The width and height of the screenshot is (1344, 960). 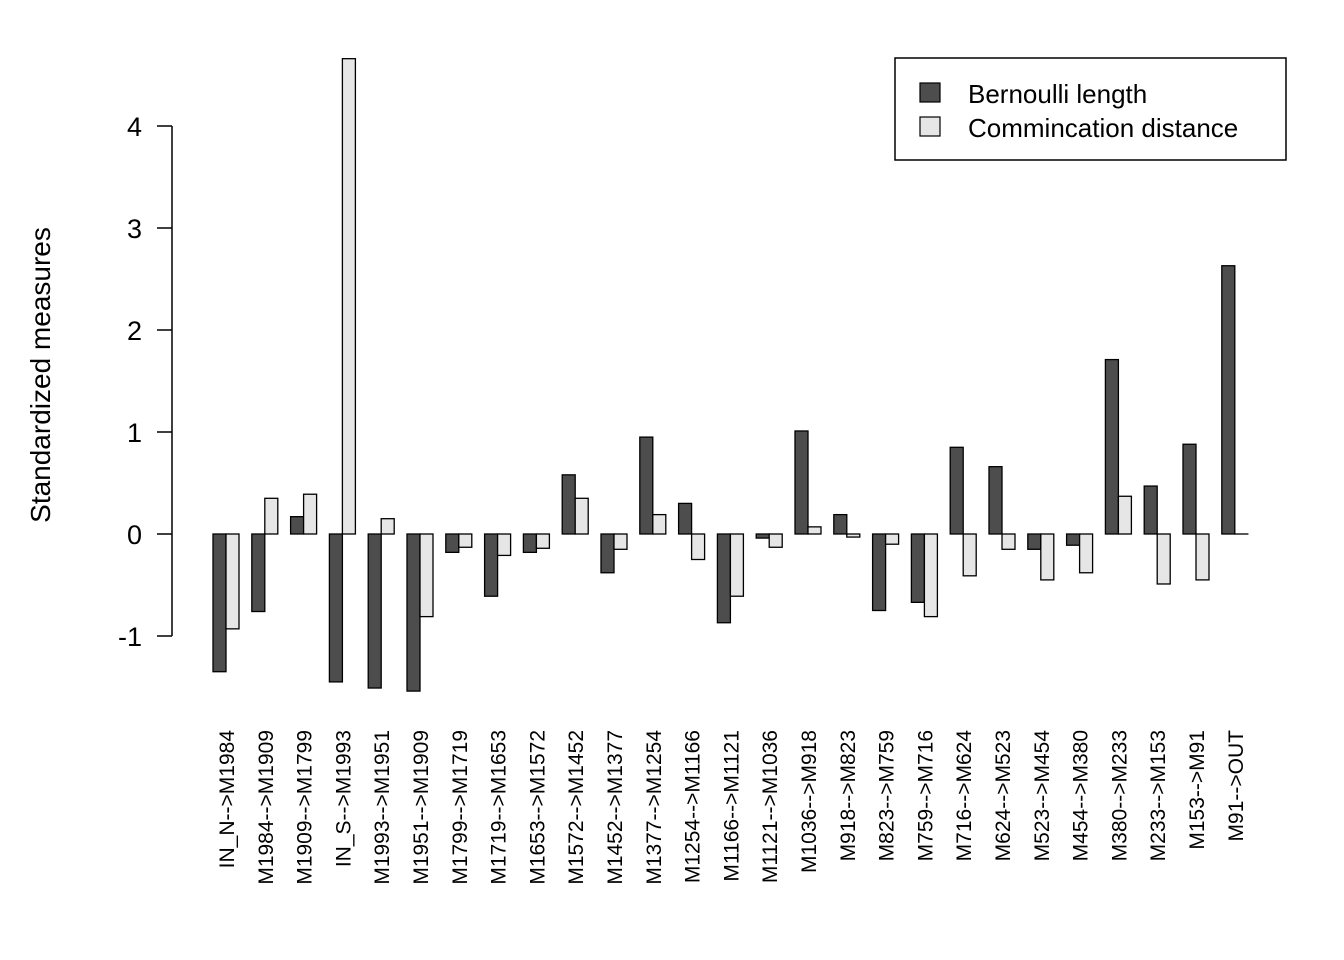 I want to click on y-tick-label: 2, so click(x=134, y=331).